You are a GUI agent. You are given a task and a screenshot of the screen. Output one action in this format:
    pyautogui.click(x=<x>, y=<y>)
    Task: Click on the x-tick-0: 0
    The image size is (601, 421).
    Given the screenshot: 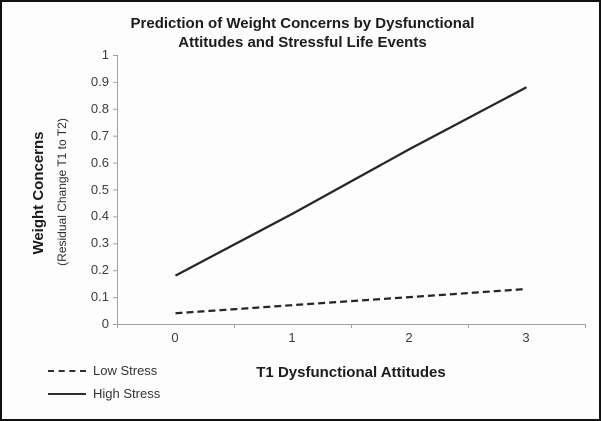 What is the action you would take?
    pyautogui.click(x=175, y=337)
    